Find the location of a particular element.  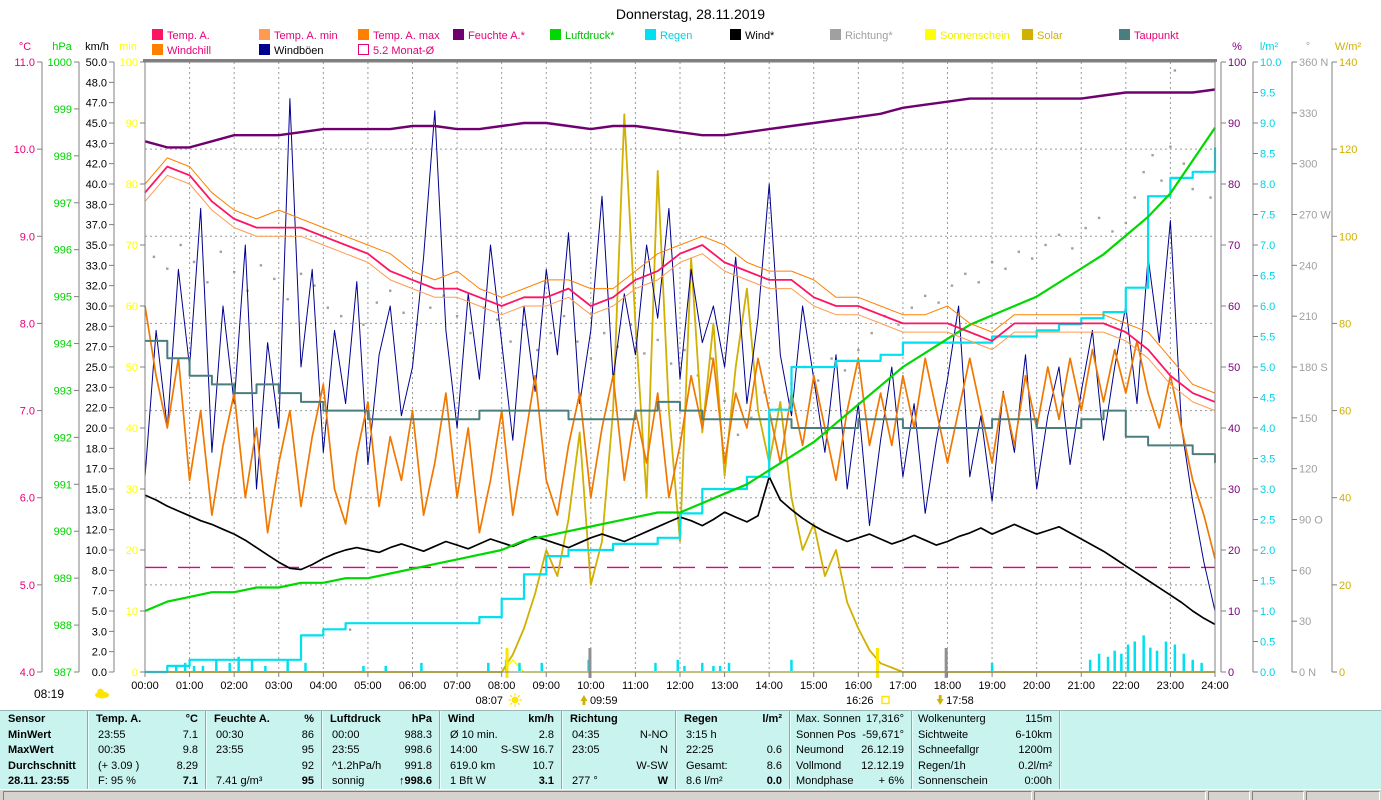

info-value: 115m is located at coordinates (1038, 719).